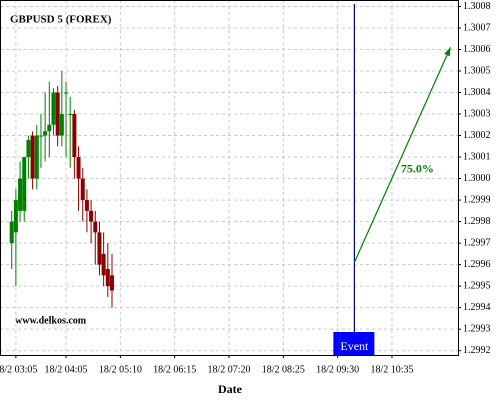 This screenshot has width=500, height=405. Describe the element at coordinates (402, 155) in the screenshot. I see `forecast-arrow` at that location.